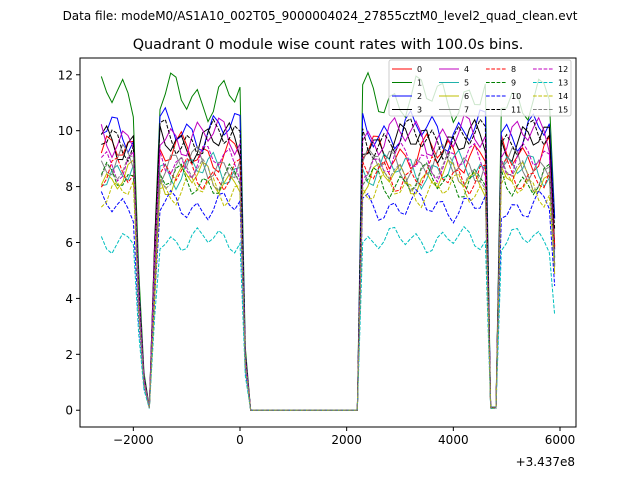 The width and height of the screenshot is (640, 480). Describe the element at coordinates (466, 69) in the screenshot. I see `legend-label-4: 4` at that location.